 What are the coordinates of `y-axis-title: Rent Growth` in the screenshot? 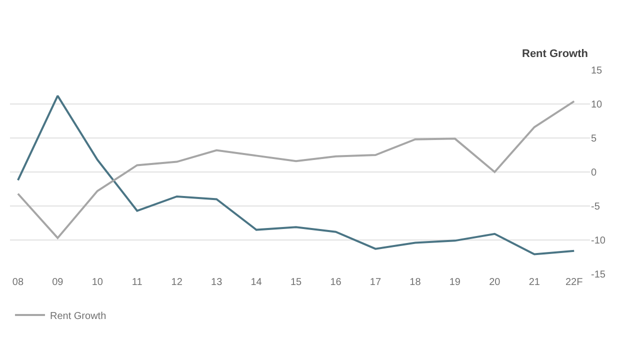 It's located at (555, 54).